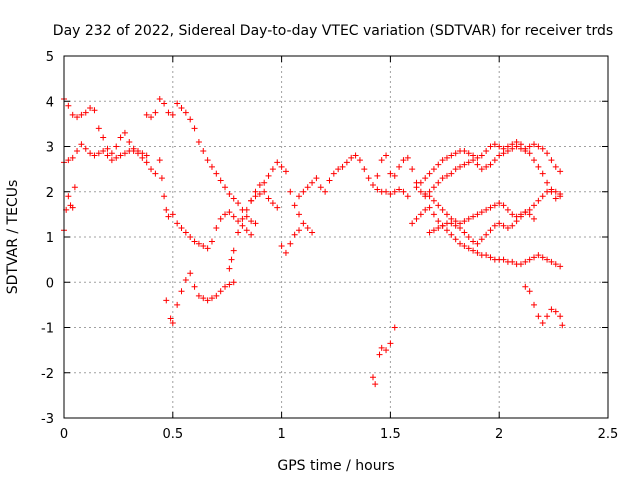 The width and height of the screenshot is (640, 480). Describe the element at coordinates (390, 434) in the screenshot. I see `x-tick-label: 1.5` at that location.